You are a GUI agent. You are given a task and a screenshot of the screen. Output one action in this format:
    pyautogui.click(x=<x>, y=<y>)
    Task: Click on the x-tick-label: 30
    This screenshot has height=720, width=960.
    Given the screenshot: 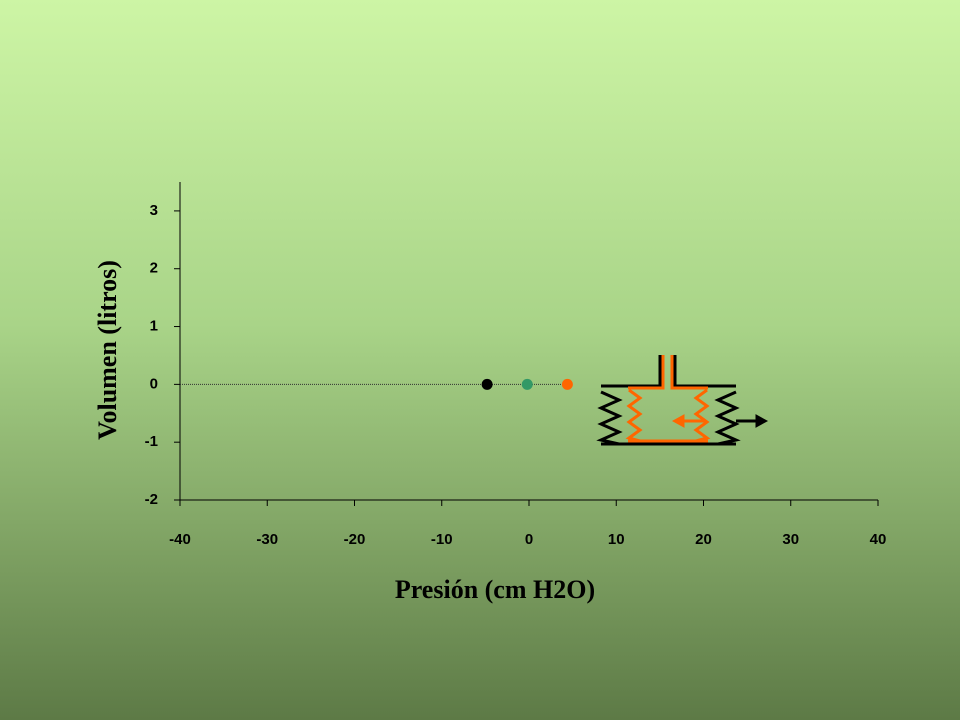 What is the action you would take?
    pyautogui.click(x=790, y=539)
    